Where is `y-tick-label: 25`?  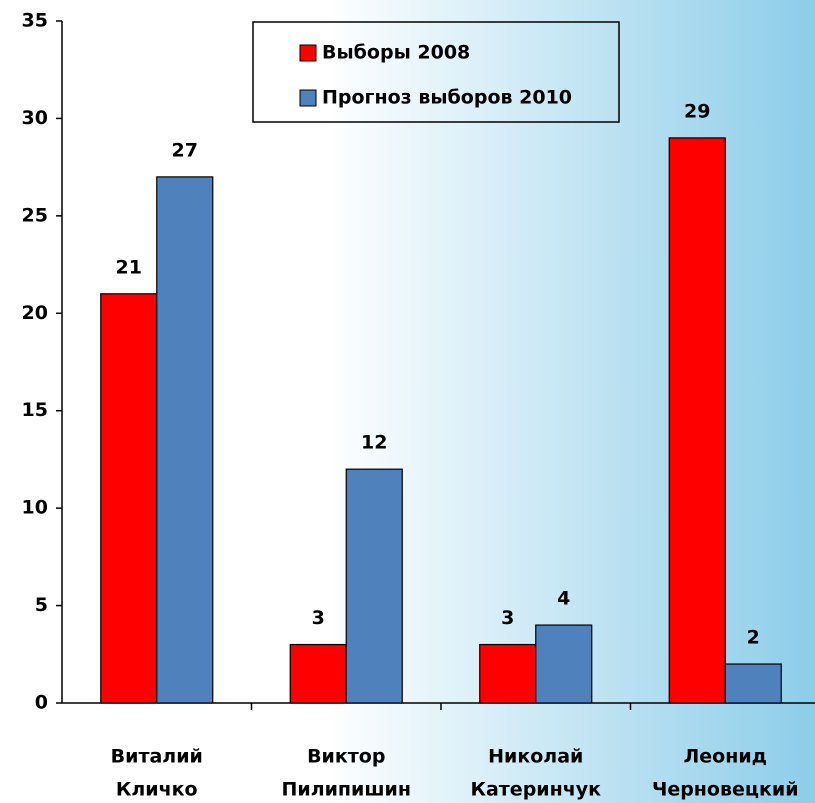 y-tick-label: 25 is located at coordinates (35, 215).